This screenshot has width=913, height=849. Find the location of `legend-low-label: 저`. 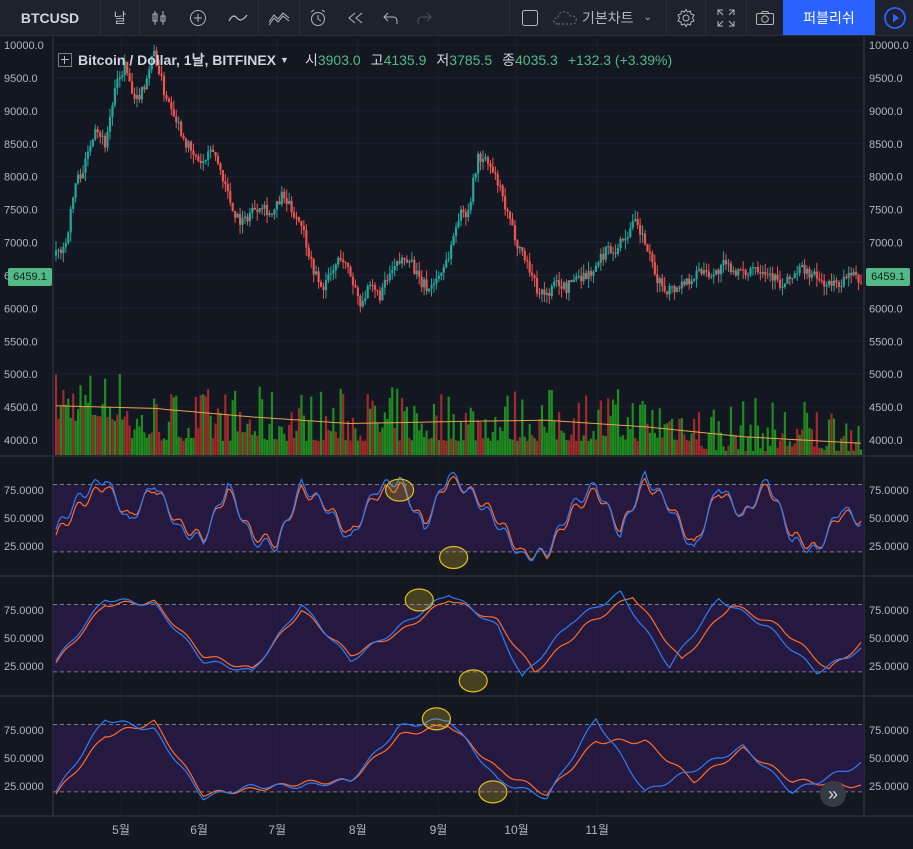

legend-low-label: 저 is located at coordinates (443, 60).